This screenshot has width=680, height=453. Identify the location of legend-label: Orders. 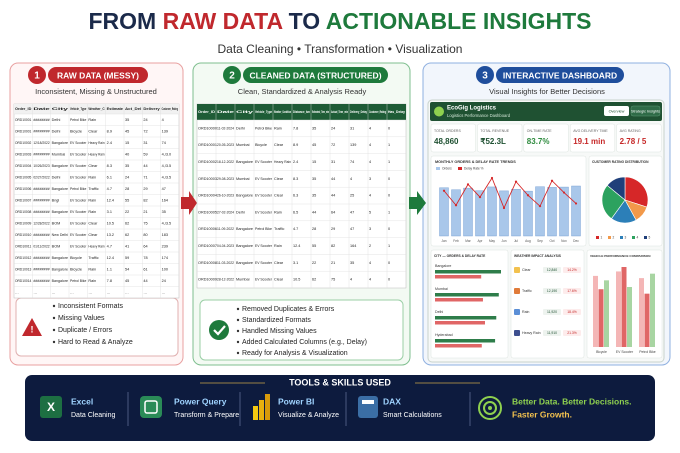
(447, 168).